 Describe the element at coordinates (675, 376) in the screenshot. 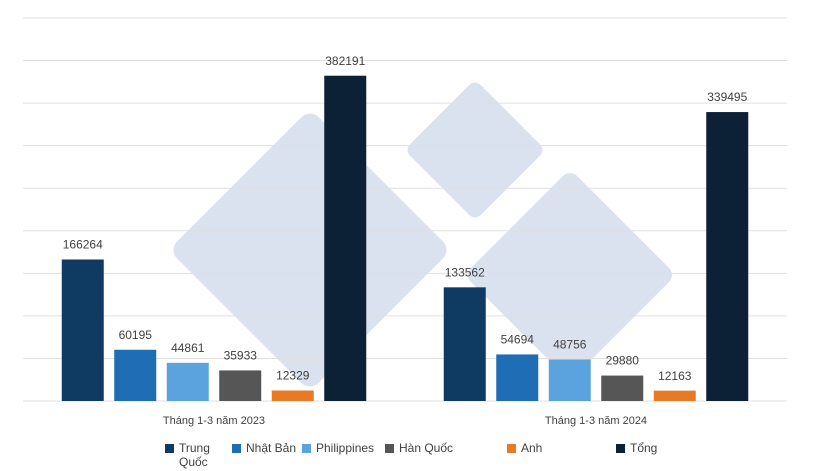

I see `value-label: 12163` at that location.